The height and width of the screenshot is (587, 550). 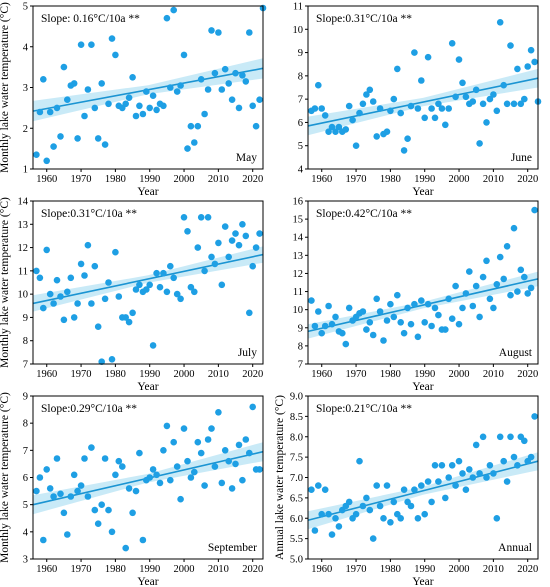 I want to click on y-tick-label: 9, so click(x=300, y=328).